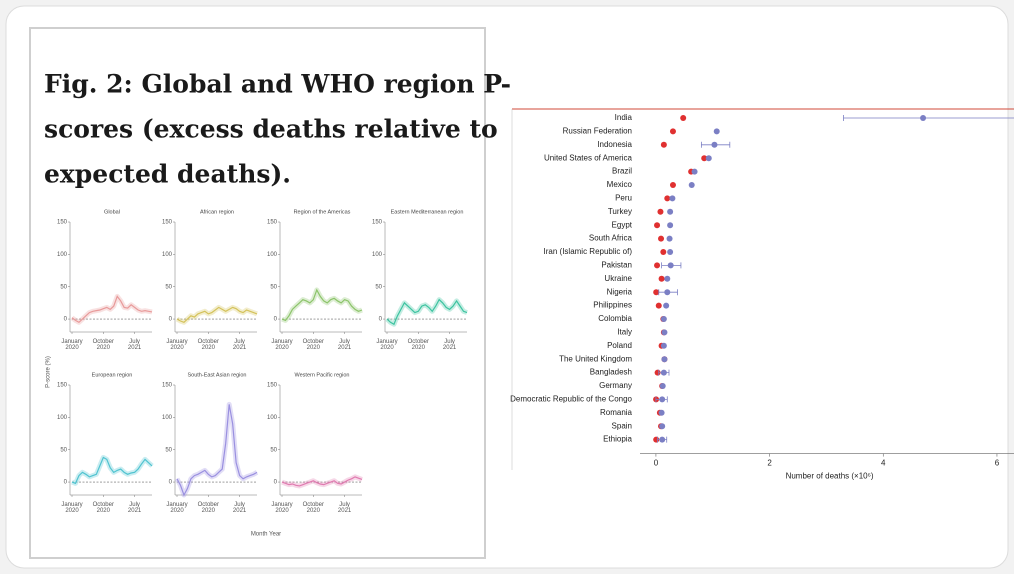 This screenshot has height=574, width=1014. What do you see at coordinates (597, 131) in the screenshot?
I see `category-label: Russian Federation` at bounding box center [597, 131].